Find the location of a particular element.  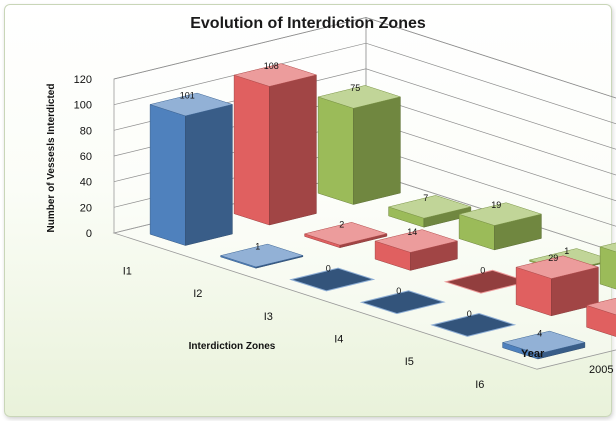

y-tick-label: 0 is located at coordinates (89, 234).